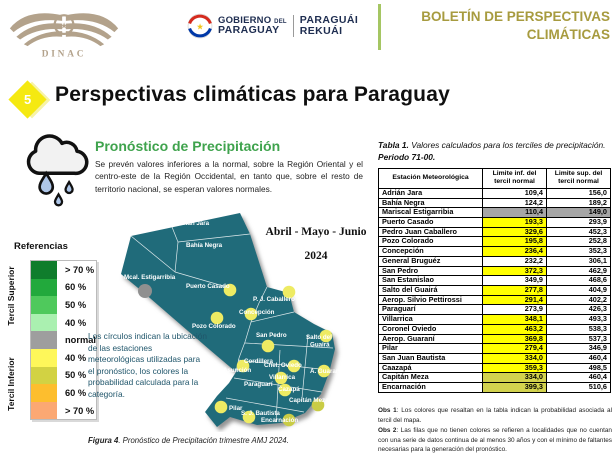 This screenshot has height=458, width=616. What do you see at coordinates (293, 26) in the screenshot?
I see `gov-logo-divider` at bounding box center [293, 26].